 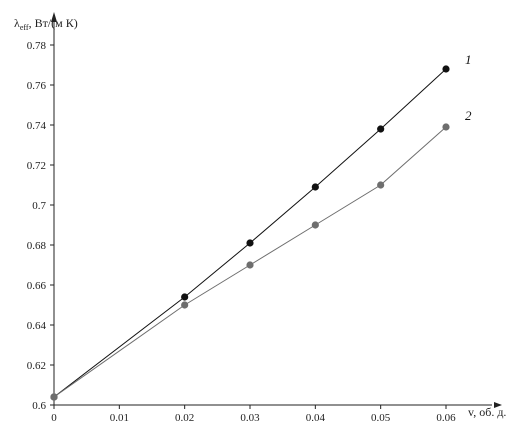 What do you see at coordinates (54, 17) in the screenshot?
I see `y-axis-arrow` at bounding box center [54, 17].